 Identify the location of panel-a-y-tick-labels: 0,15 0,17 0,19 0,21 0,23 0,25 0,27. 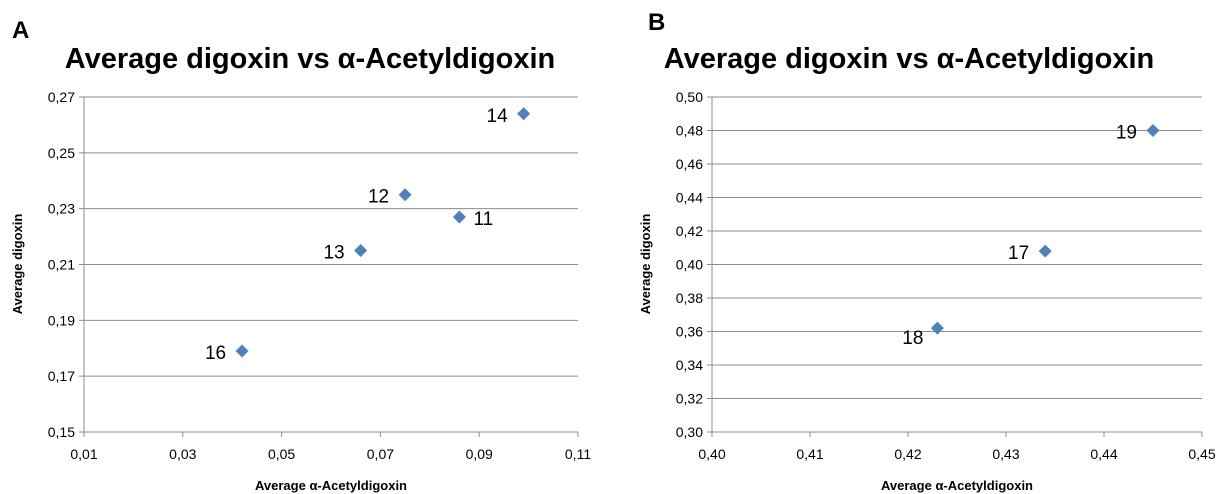
(61, 264).